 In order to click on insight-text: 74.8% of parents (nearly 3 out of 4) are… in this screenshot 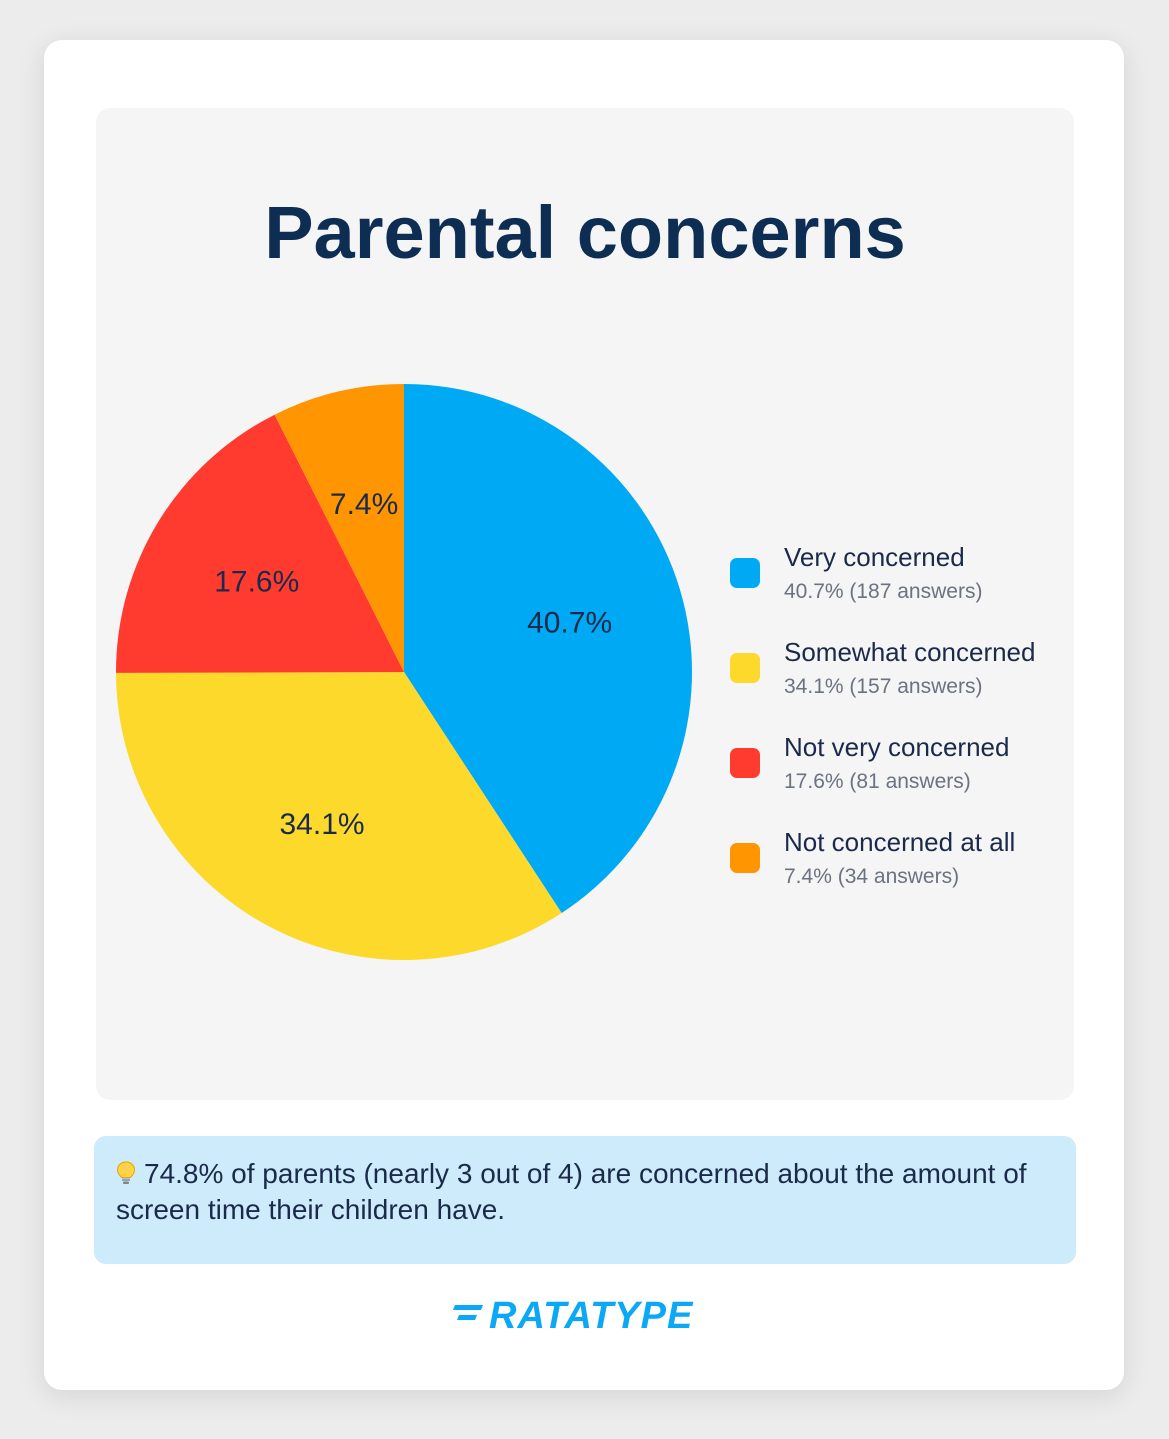, I will do `click(571, 1191)`.